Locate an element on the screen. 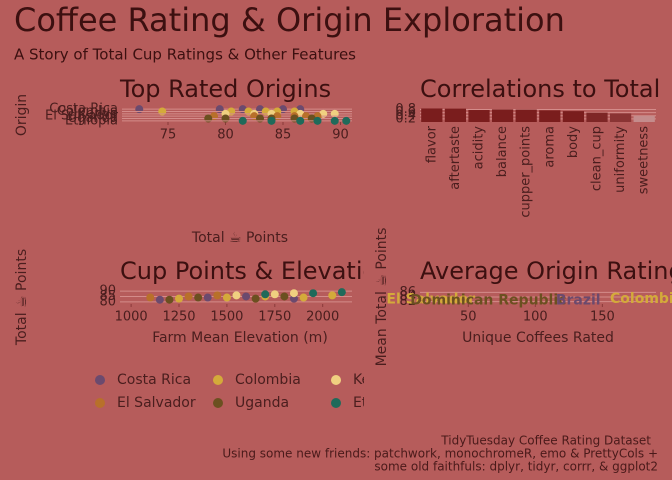 The width and height of the screenshot is (672, 480). y-axis-label: Origin is located at coordinates (22, 115).